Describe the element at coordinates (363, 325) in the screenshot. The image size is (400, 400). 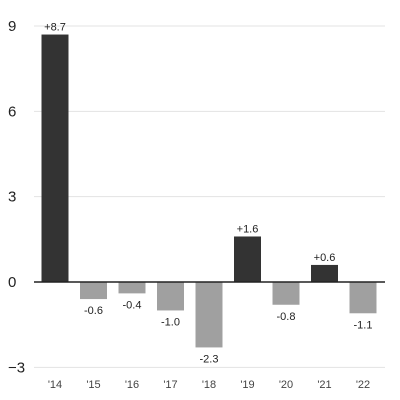
I see `data-label: -1.1` at that location.